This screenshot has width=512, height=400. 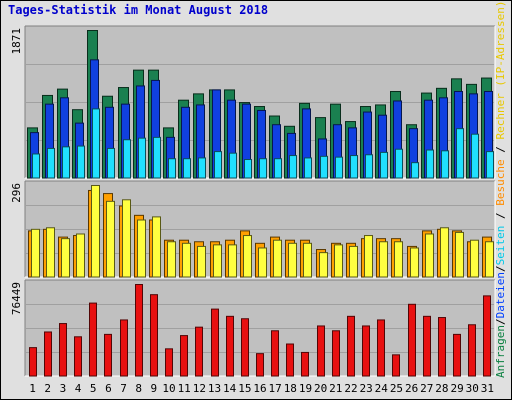 What do you see at coordinates (244, 388) in the screenshot?
I see `x-tick-label-15: 15` at bounding box center [244, 388].